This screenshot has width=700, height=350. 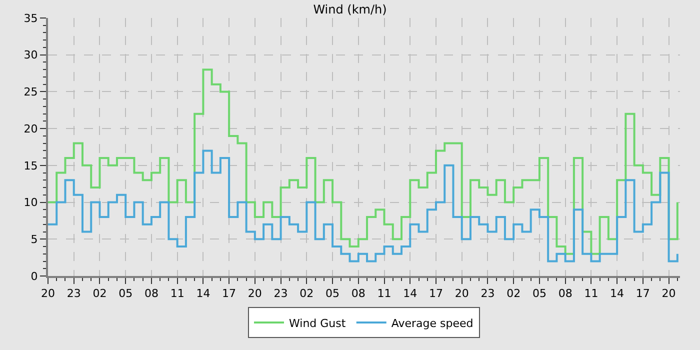 What do you see at coordinates (31, 203) in the screenshot?
I see `y-tick-label: 10` at bounding box center [31, 203].